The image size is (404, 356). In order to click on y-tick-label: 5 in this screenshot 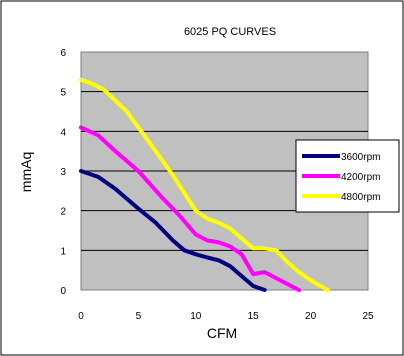, I will do `click(63, 93)`.